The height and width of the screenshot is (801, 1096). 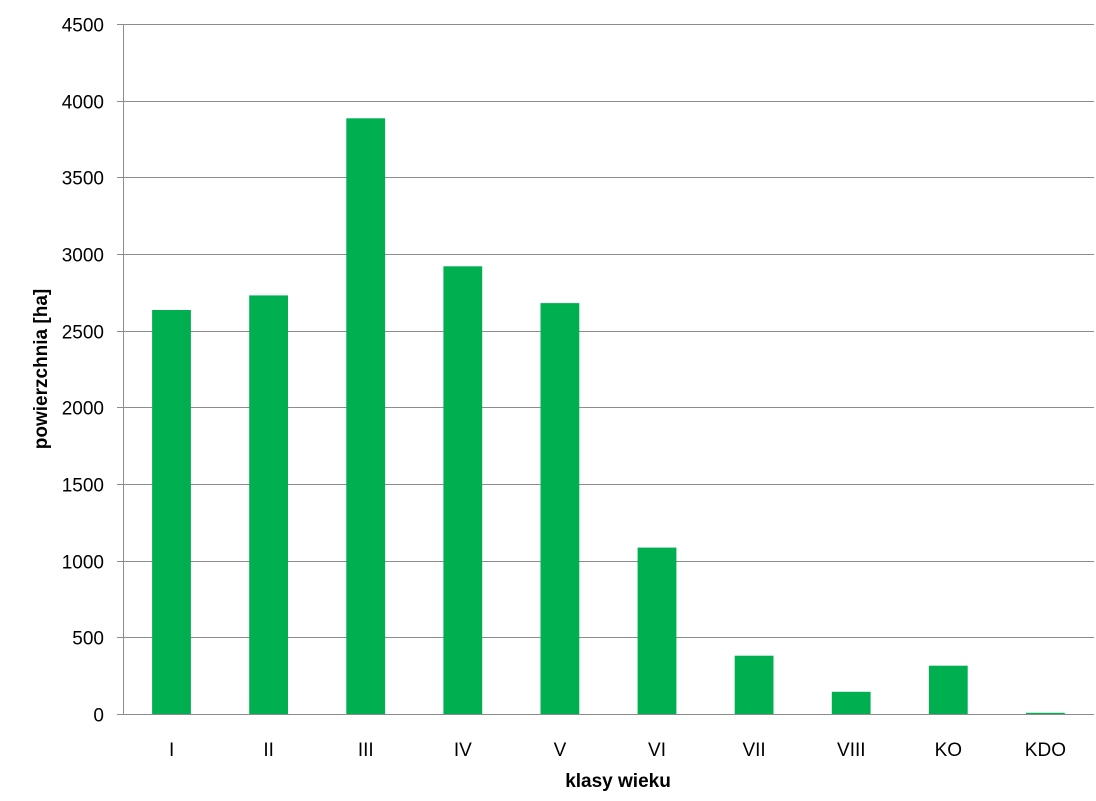 I want to click on bar-viii, so click(x=851, y=702).